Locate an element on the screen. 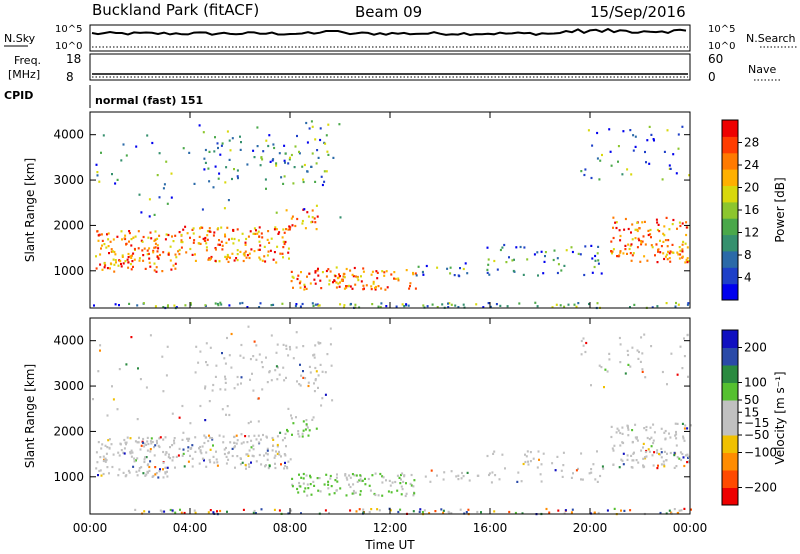  y-tick-label: 4000 is located at coordinates (68, 341).